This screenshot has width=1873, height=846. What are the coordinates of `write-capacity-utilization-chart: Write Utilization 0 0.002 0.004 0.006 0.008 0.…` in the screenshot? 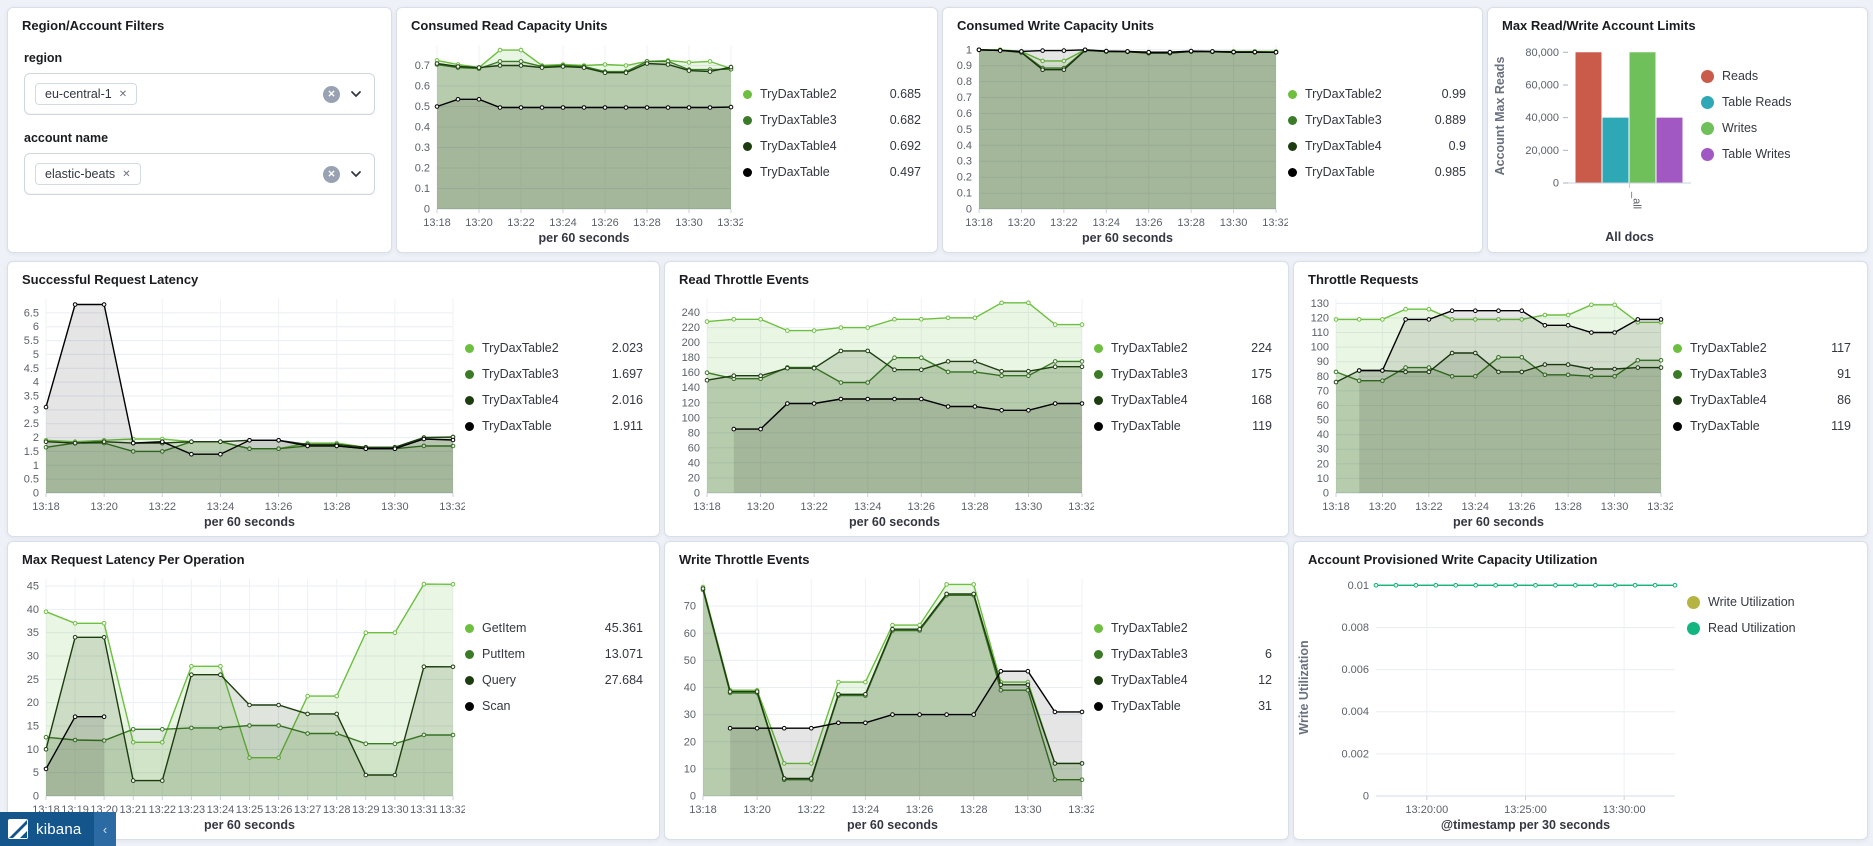 It's located at (1490, 702).